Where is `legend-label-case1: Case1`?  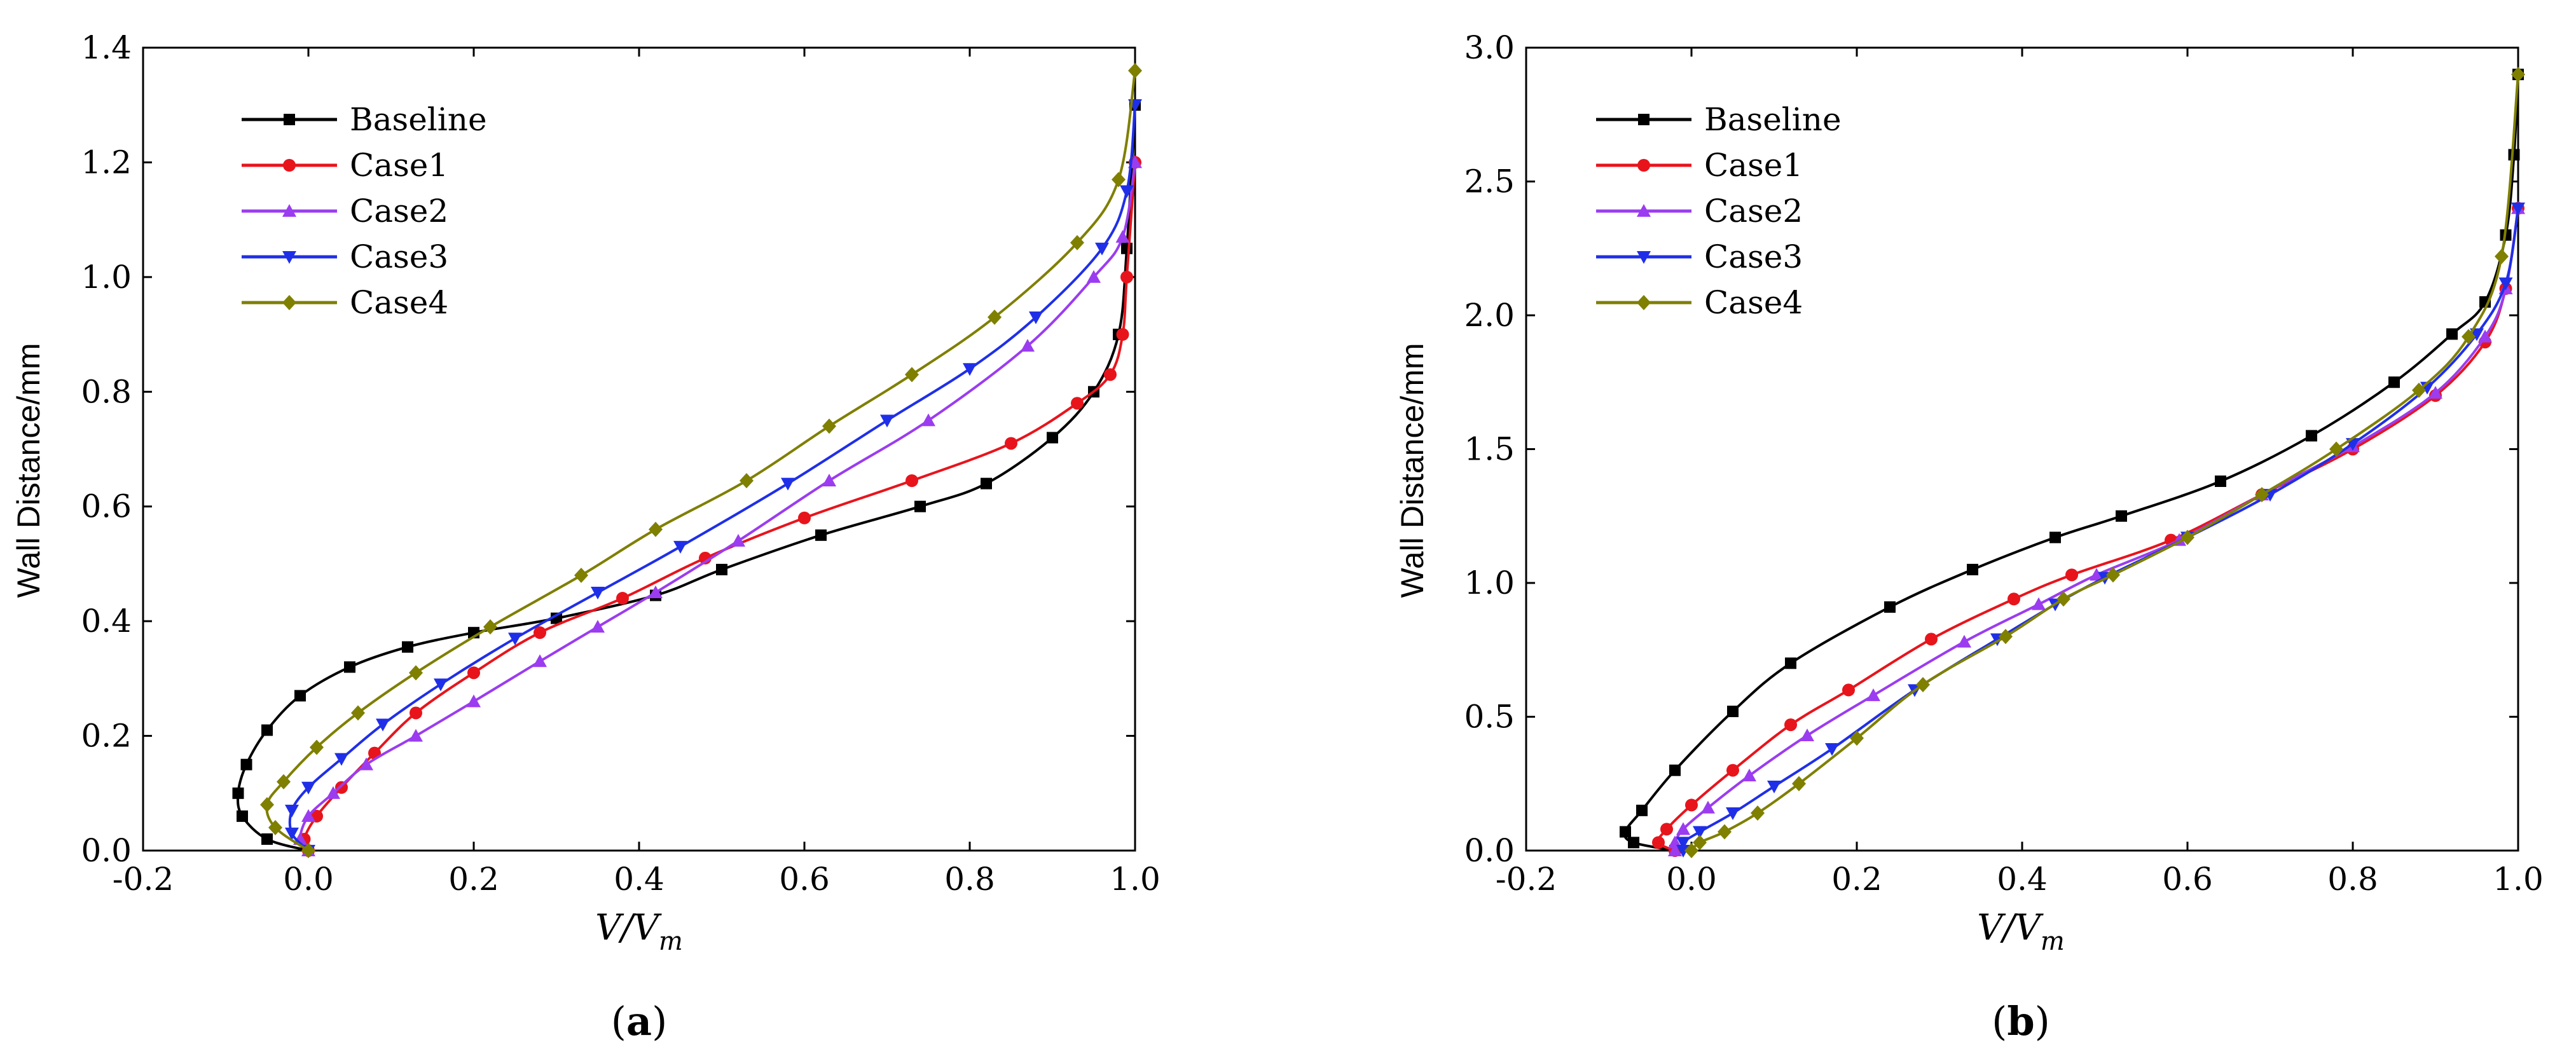
legend-label-case1: Case1 is located at coordinates (399, 165).